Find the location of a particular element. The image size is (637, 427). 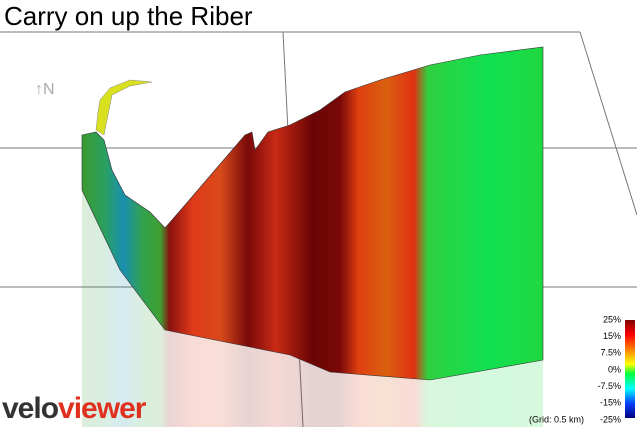

logo: veloviewer is located at coordinates (74, 408).